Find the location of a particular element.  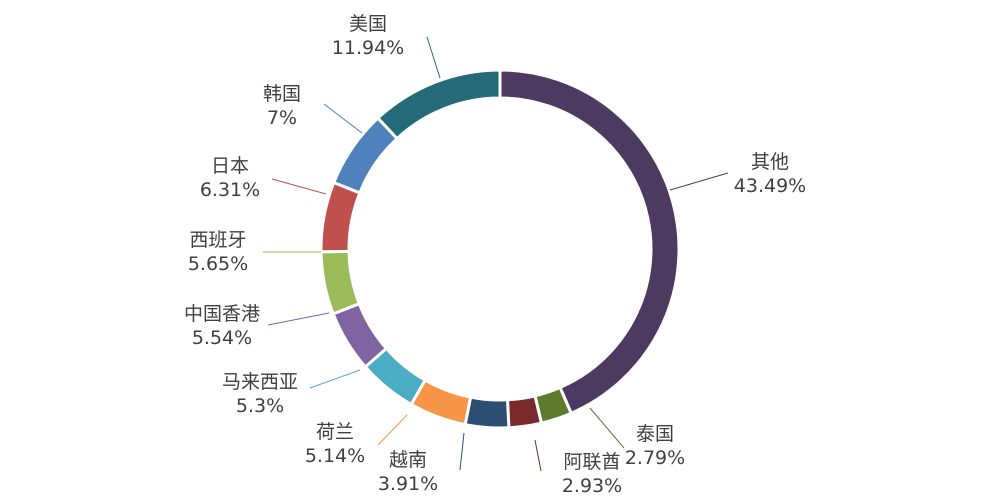

category-label-5: 马来西亚 is located at coordinates (260, 382).